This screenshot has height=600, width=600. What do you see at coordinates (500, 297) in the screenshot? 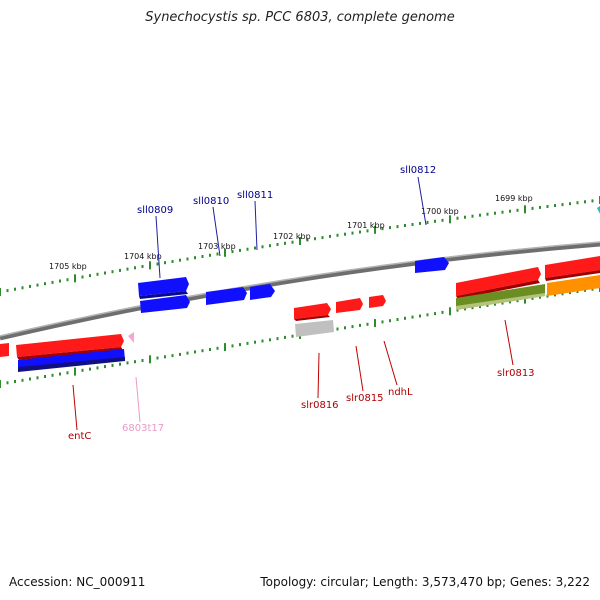
I see `gene-olive` at bounding box center [500, 297].